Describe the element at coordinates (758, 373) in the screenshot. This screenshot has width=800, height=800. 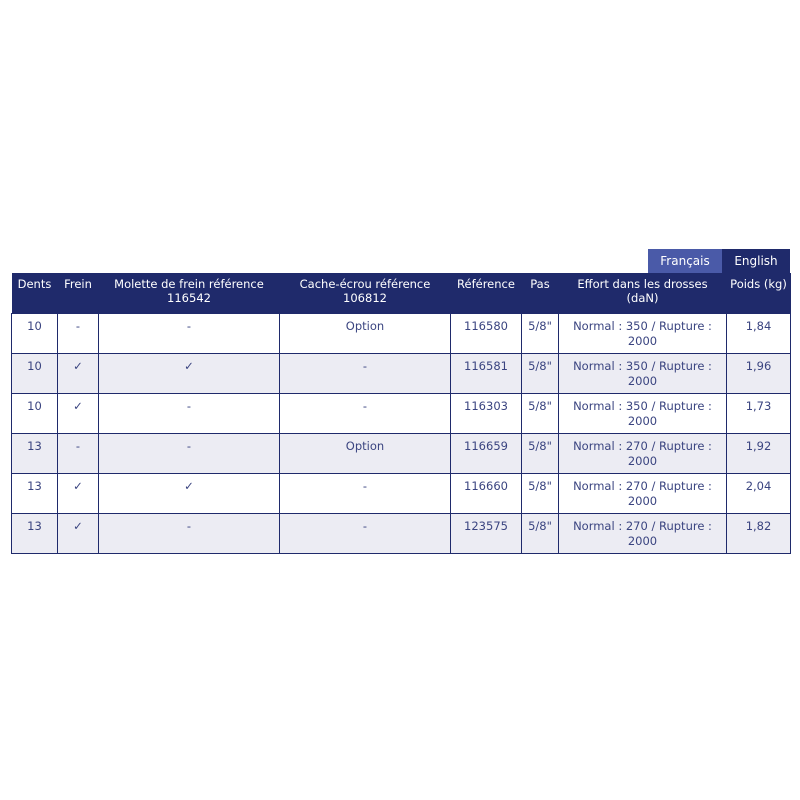
I see `table-cell: 1,96` at that location.